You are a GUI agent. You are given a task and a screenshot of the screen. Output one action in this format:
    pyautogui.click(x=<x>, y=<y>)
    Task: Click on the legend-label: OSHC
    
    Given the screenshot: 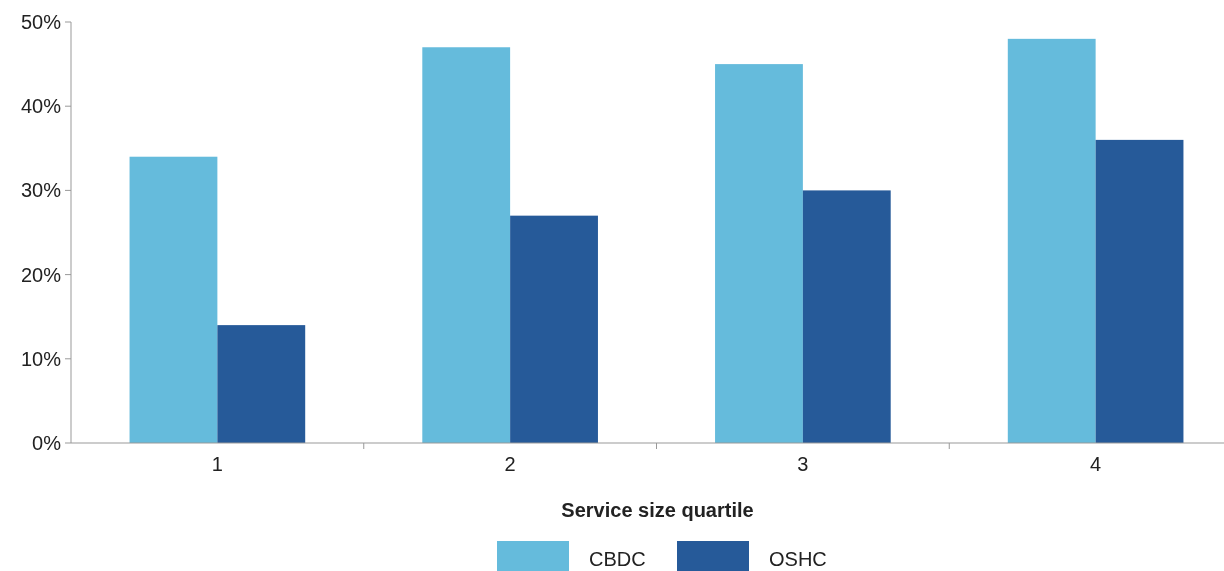 What is the action you would take?
    pyautogui.click(x=798, y=559)
    